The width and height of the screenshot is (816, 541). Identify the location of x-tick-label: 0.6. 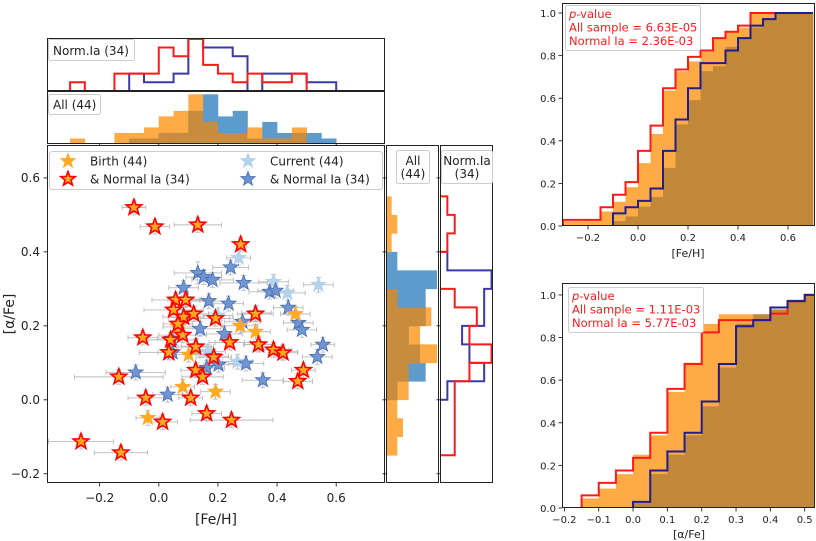
(336, 498).